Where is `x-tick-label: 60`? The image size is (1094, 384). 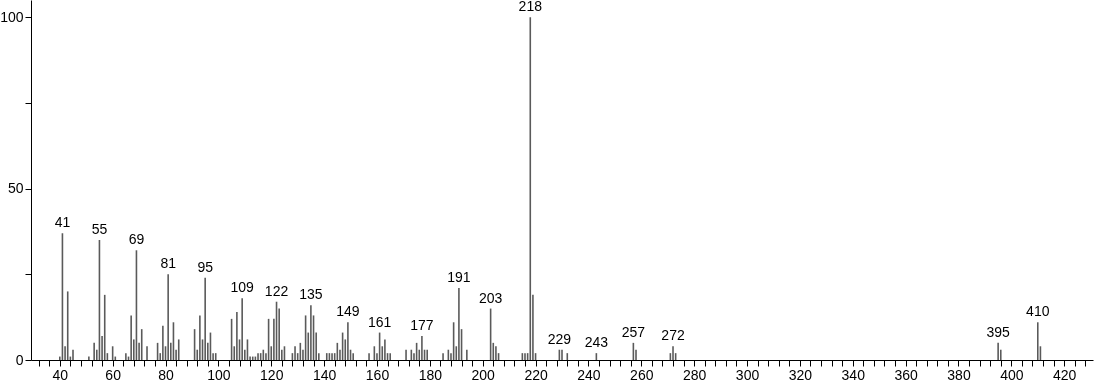
x-tick-label: 60 is located at coordinates (113, 374).